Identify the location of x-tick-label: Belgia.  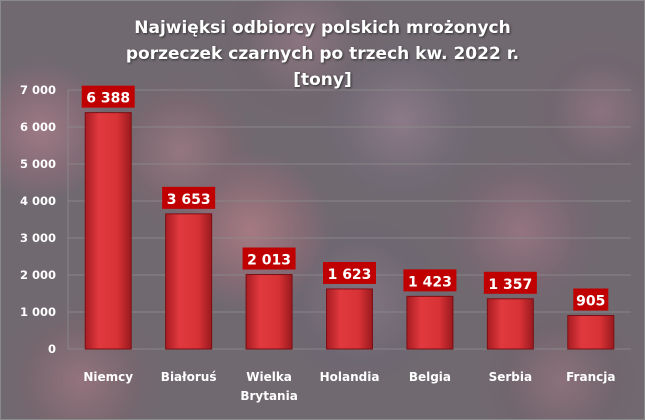
(430, 377).